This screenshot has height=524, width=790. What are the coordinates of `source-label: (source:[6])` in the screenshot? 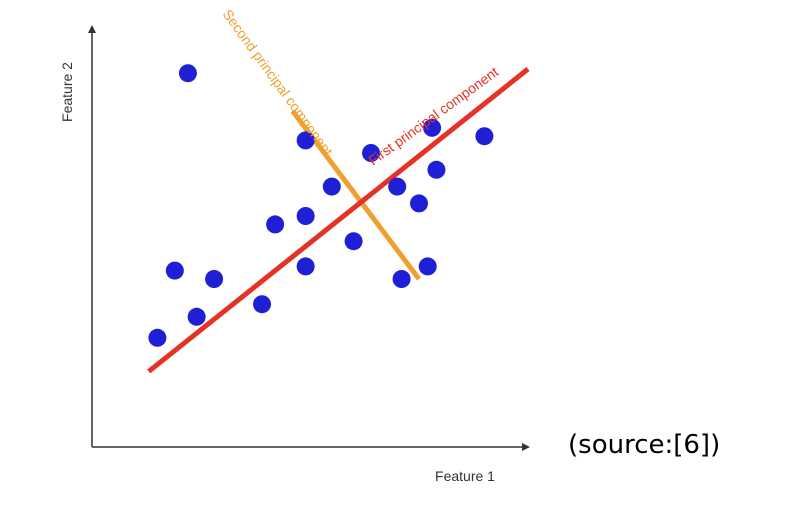 It's located at (644, 445).